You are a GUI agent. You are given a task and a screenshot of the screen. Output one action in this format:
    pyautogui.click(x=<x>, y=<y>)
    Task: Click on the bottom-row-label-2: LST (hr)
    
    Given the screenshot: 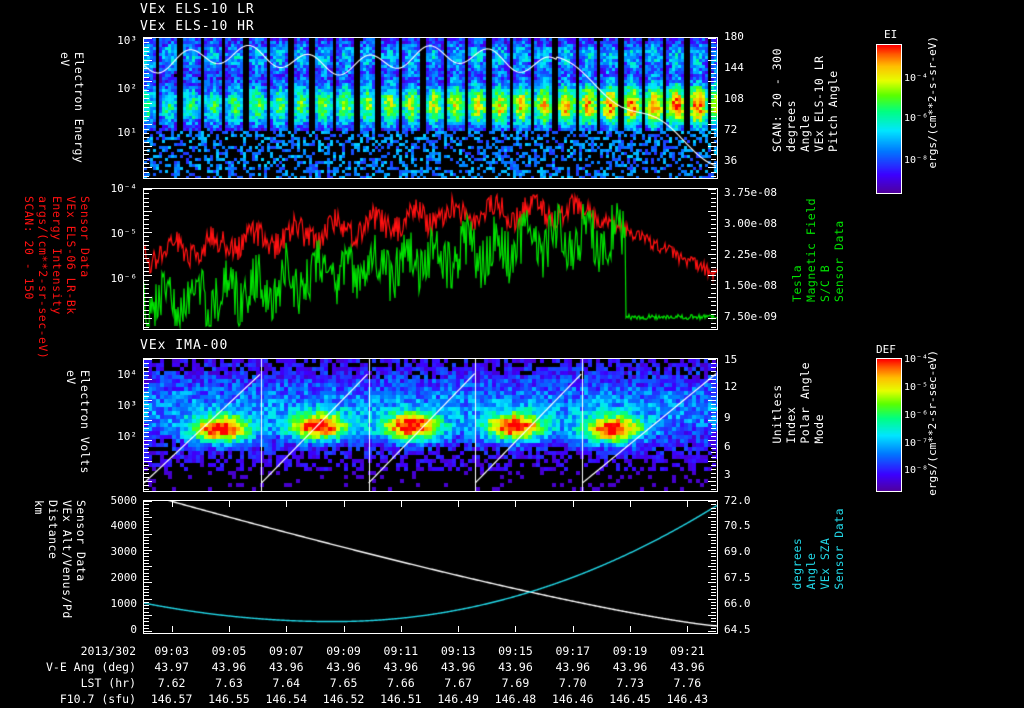 What is the action you would take?
    pyautogui.click(x=108, y=683)
    